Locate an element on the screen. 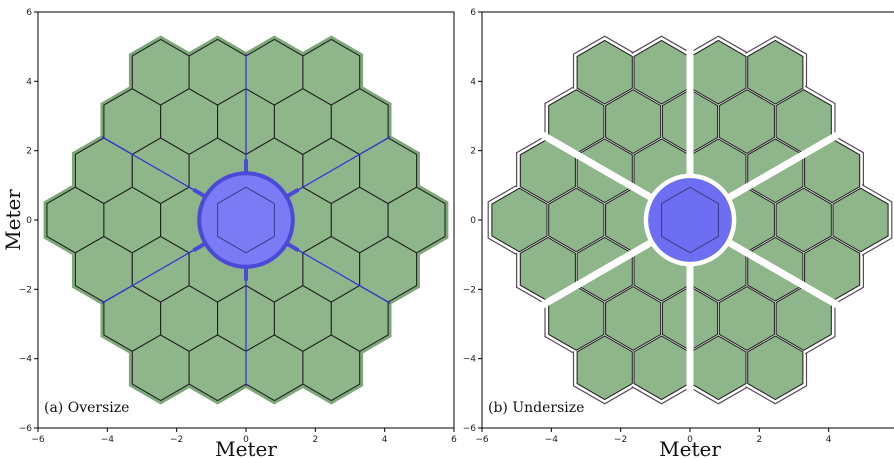  y-axis-title: Meter is located at coordinates (13, 220).